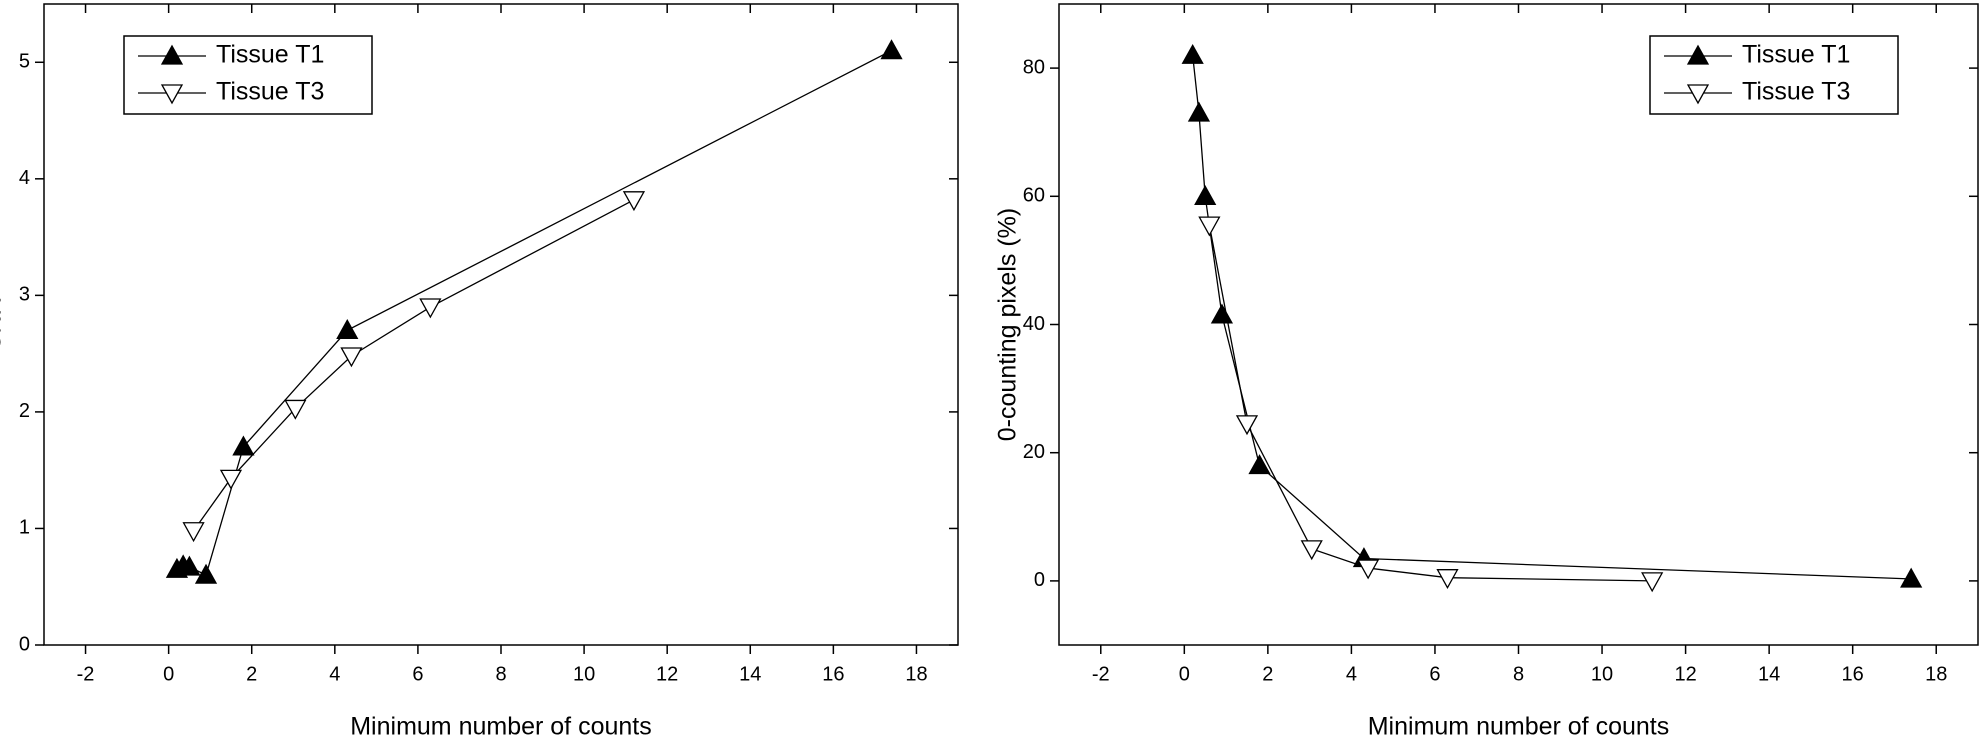 The image size is (1982, 742). What do you see at coordinates (24, 62) in the screenshot?
I see `y-tick-label: 5` at bounding box center [24, 62].